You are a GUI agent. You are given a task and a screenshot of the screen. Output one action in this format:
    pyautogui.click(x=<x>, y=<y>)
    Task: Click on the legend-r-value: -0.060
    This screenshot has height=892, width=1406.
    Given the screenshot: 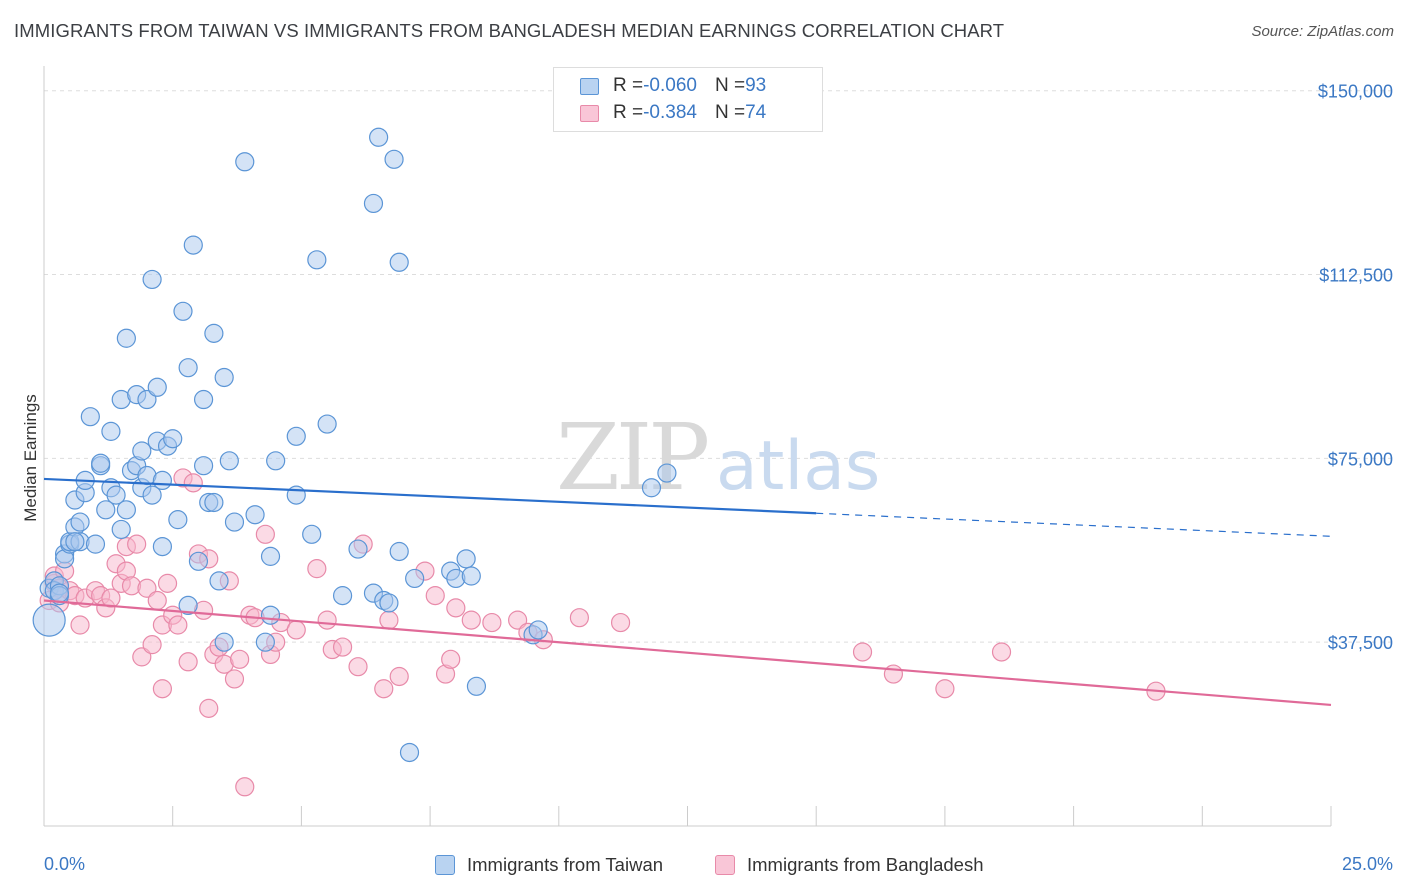 What is the action you would take?
    pyautogui.click(x=670, y=85)
    